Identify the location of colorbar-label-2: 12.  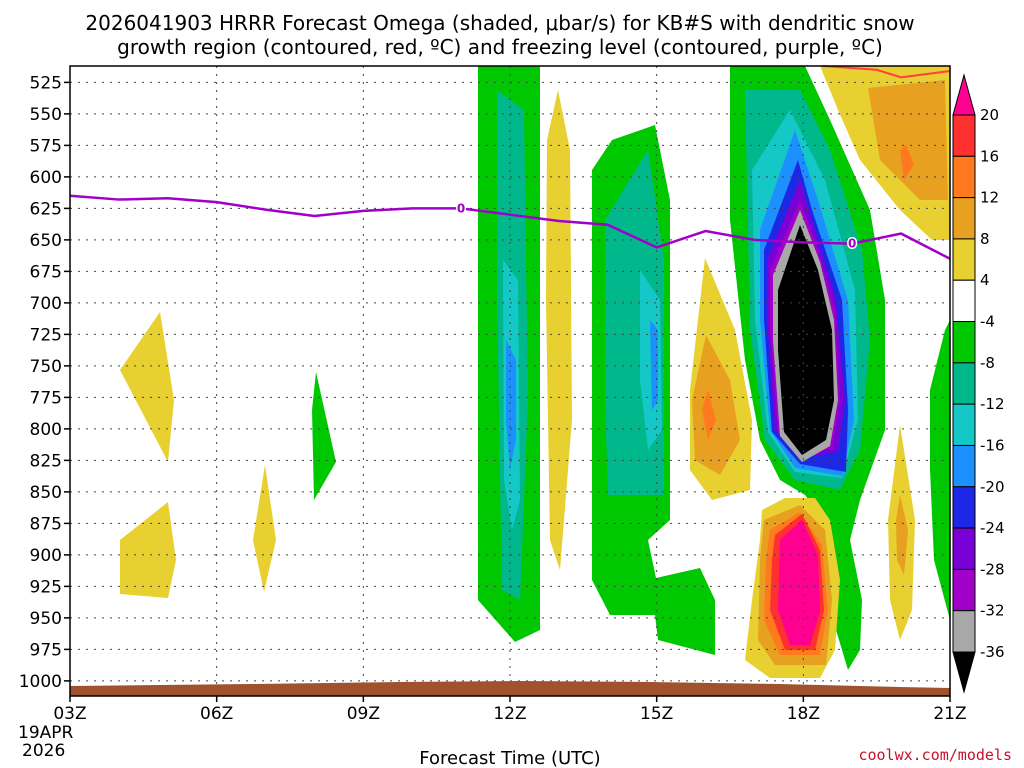
(989, 198).